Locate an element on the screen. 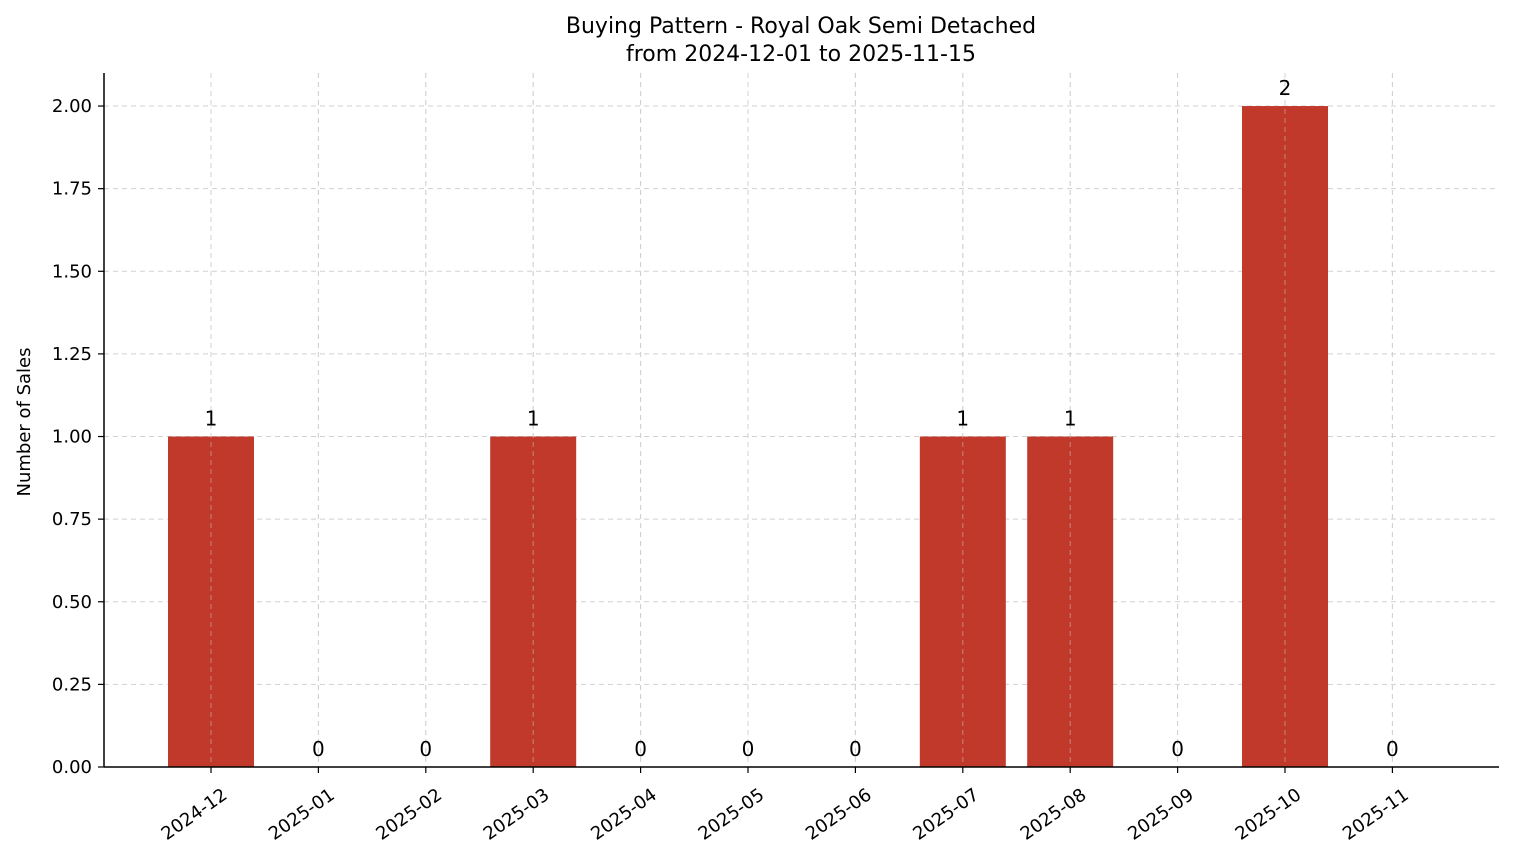 This screenshot has height=863, width=1514. y-tick-label: 1.00 is located at coordinates (72, 437).